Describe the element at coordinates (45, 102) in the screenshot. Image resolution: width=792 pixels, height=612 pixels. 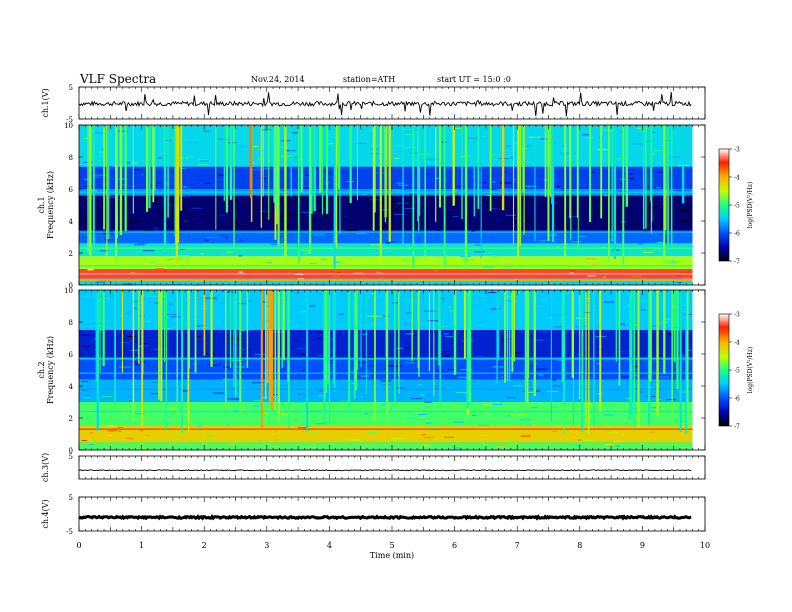
I see `y-axis-label: ch.1(V)` at that location.